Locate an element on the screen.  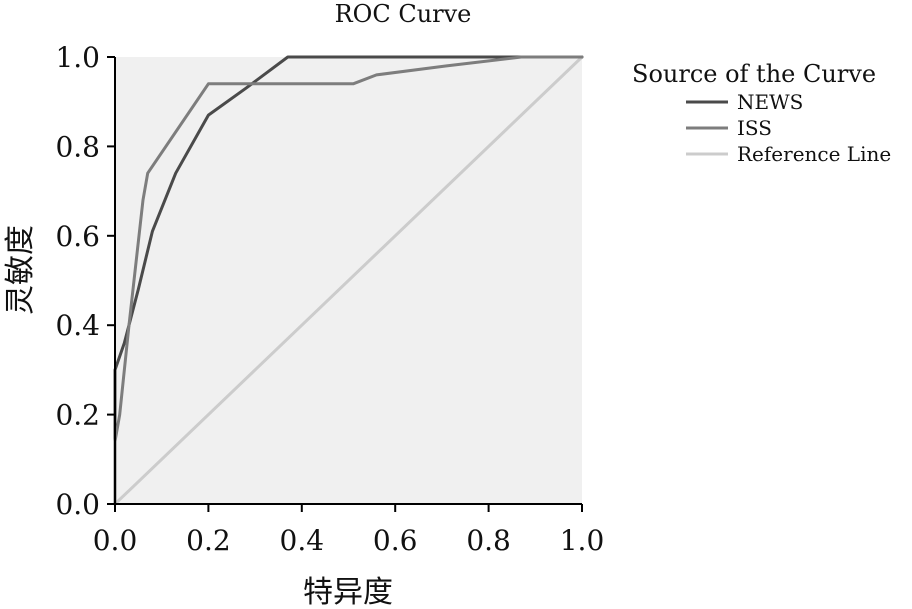
x-tick-label: 0.6 is located at coordinates (395, 540).